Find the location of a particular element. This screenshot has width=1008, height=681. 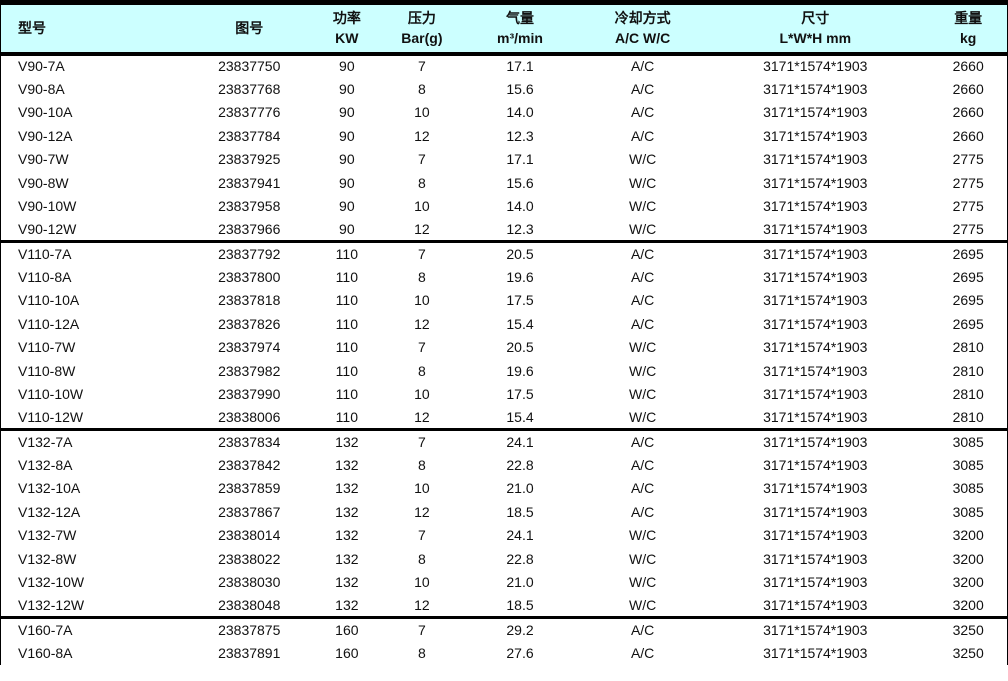

table-cell: 3250 is located at coordinates (968, 628).